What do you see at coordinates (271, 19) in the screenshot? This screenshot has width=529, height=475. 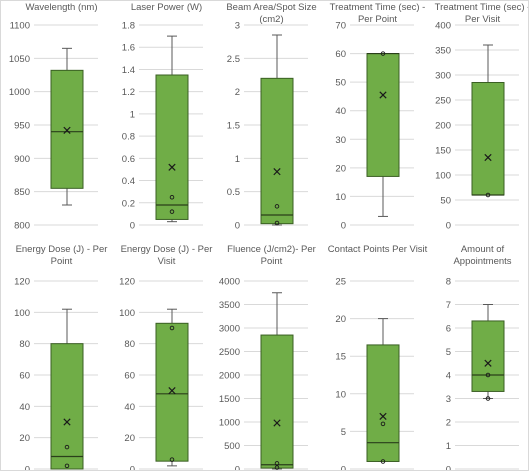 I see `chart-title: (cm2)` at bounding box center [271, 19].